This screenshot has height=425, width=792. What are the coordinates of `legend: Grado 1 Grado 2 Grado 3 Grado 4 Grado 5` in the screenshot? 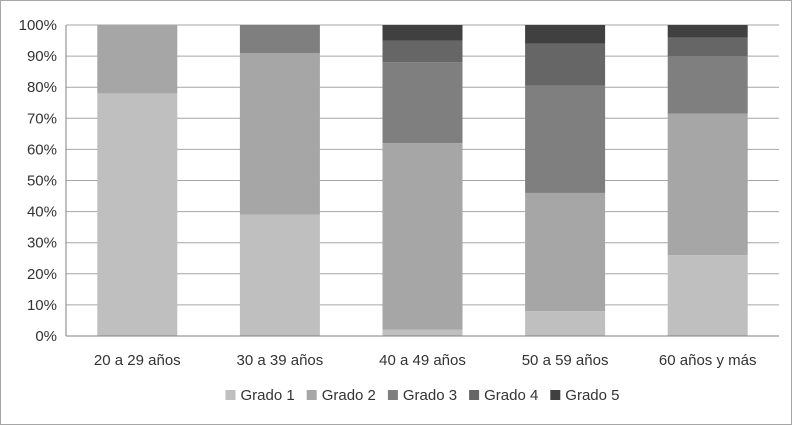 It's located at (422, 395).